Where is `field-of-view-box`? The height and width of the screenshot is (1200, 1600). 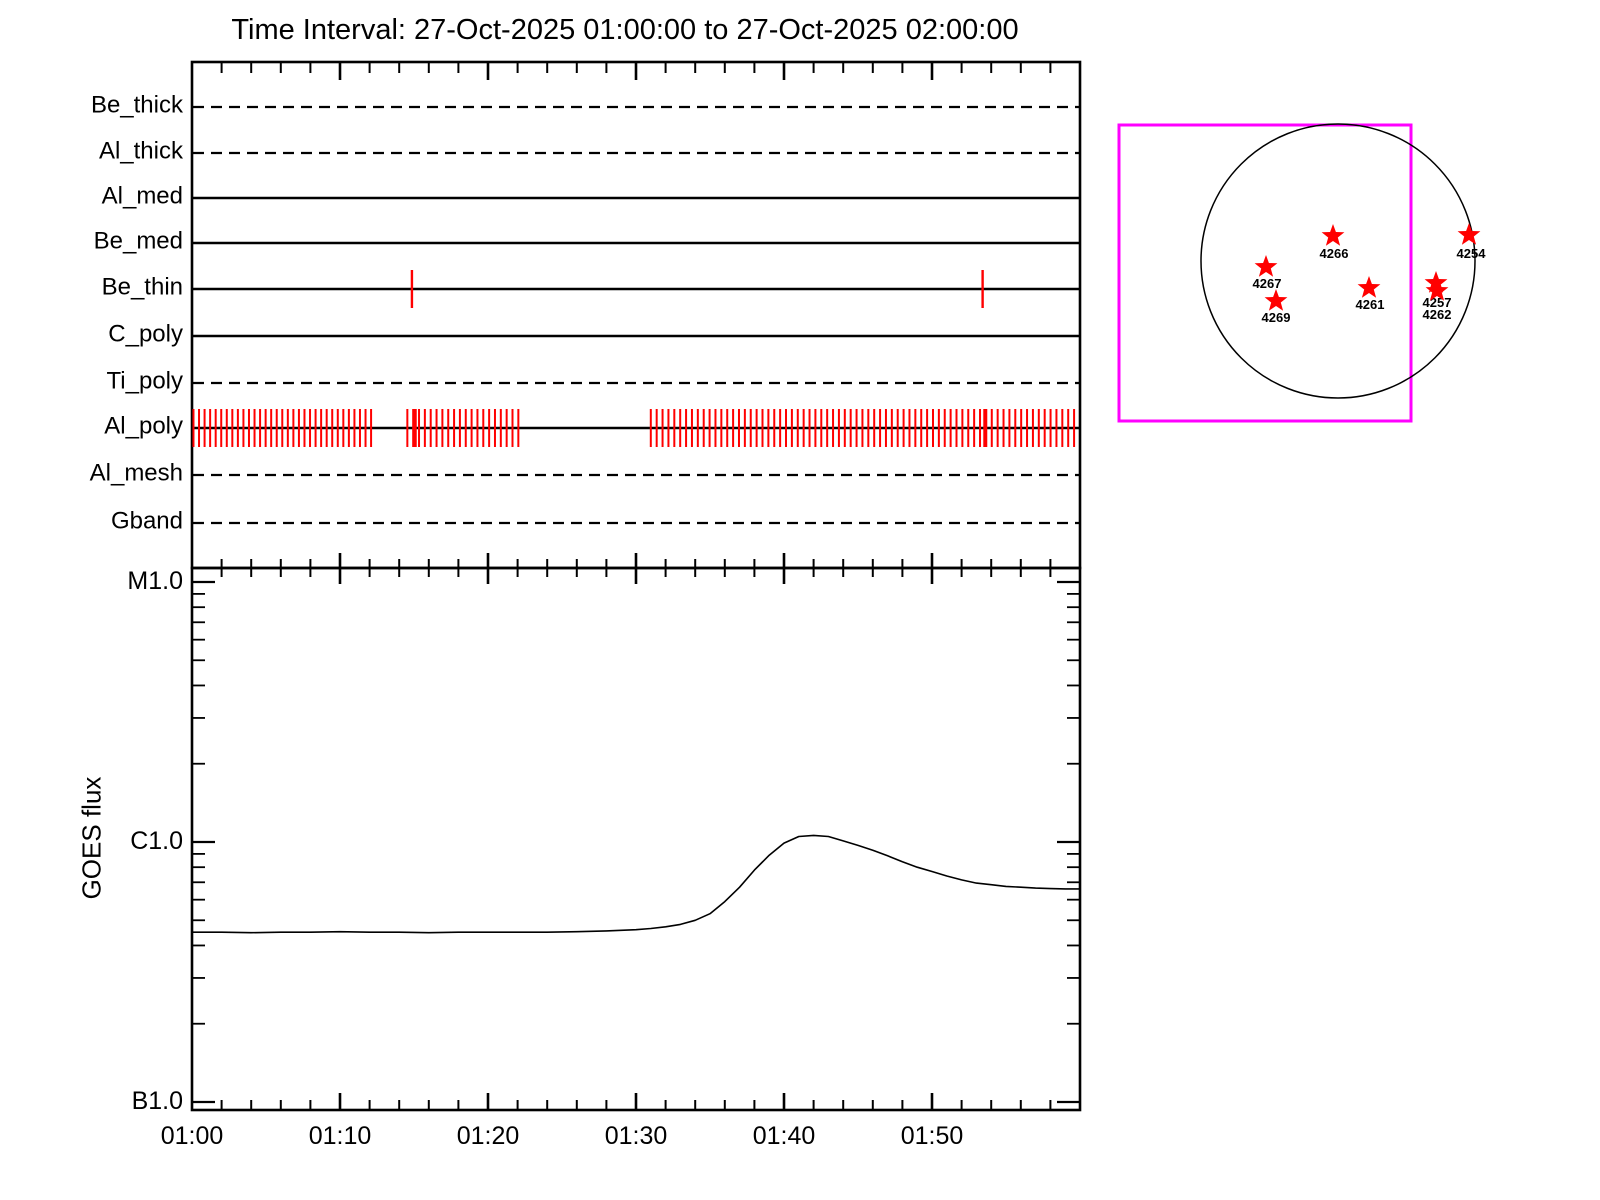 field-of-view-box is located at coordinates (1265, 273).